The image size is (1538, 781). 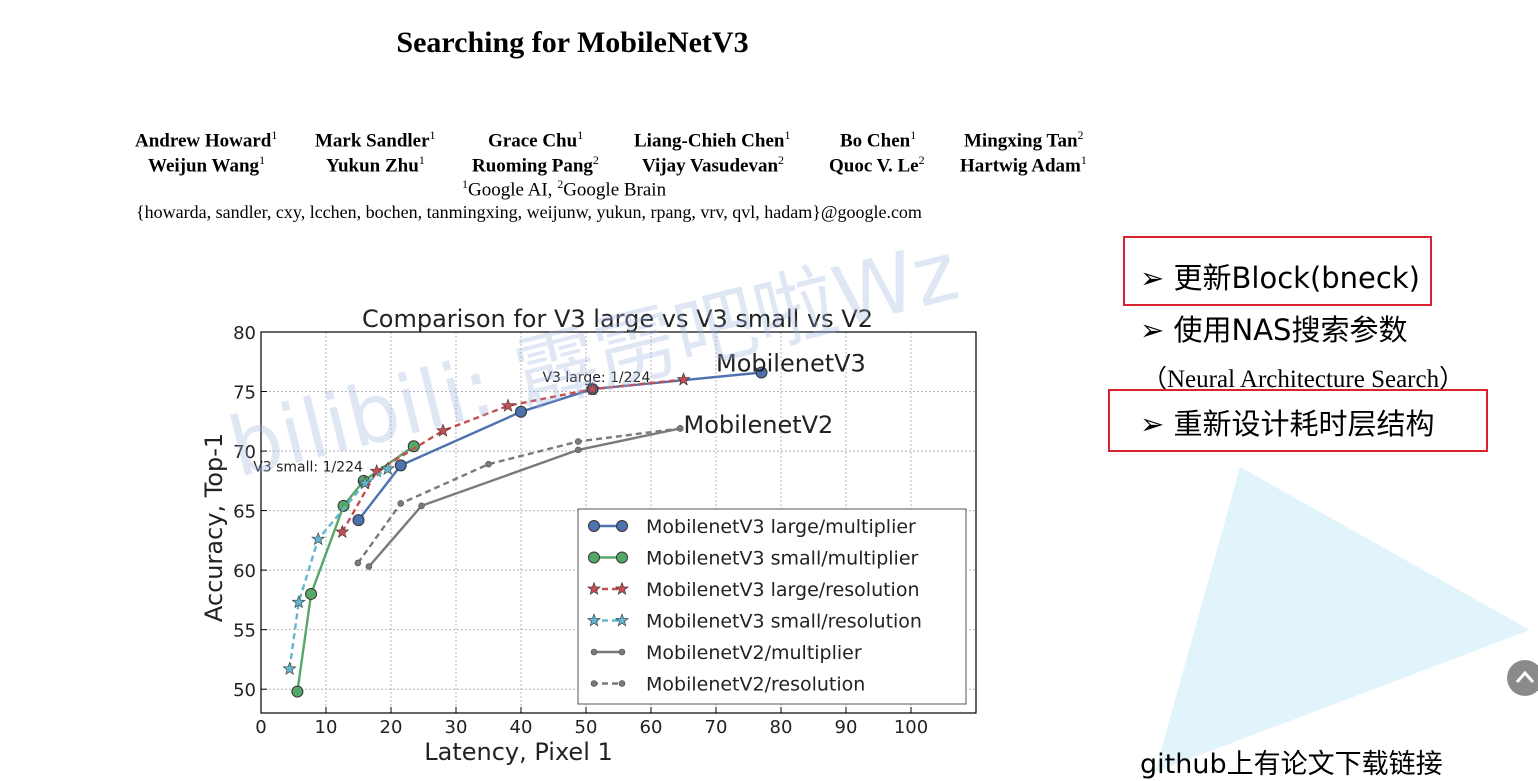 What do you see at coordinates (791, 363) in the screenshot?
I see `chart-annotation: MobilenetV3` at bounding box center [791, 363].